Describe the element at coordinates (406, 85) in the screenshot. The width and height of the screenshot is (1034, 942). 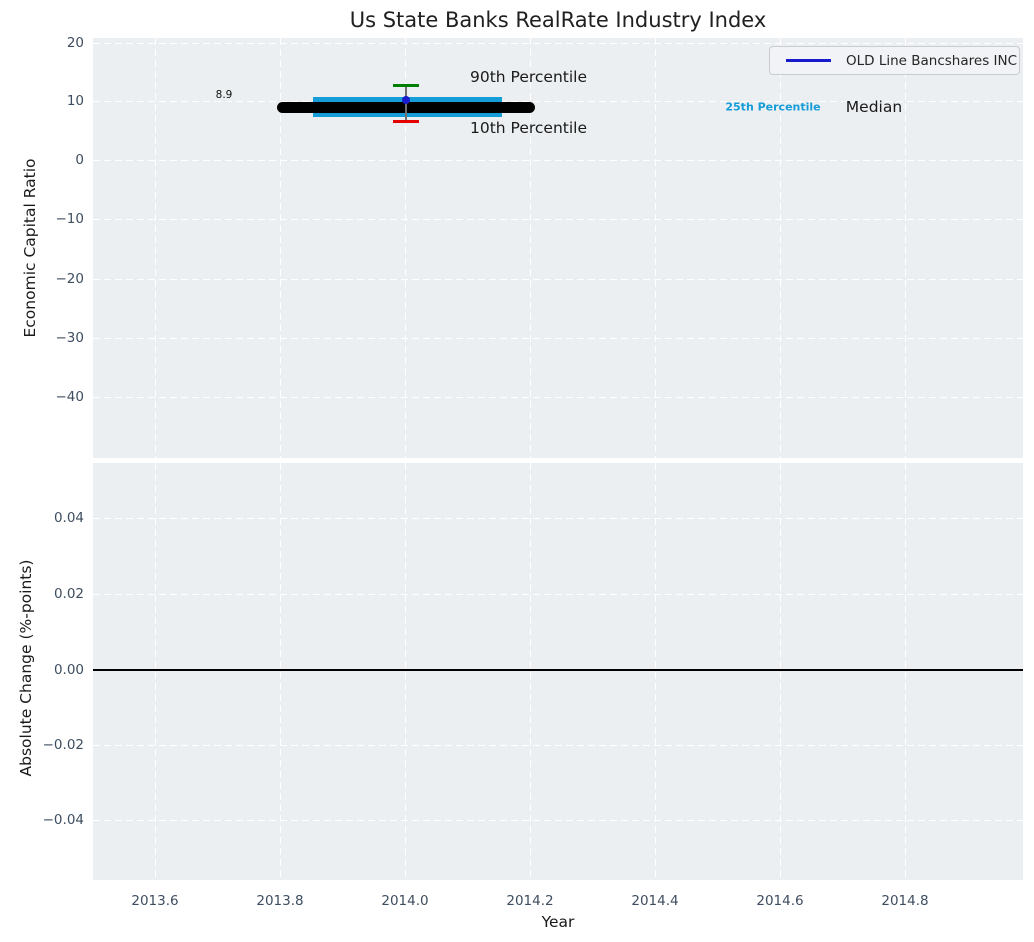
I see `p90-errorbar-cap` at that location.